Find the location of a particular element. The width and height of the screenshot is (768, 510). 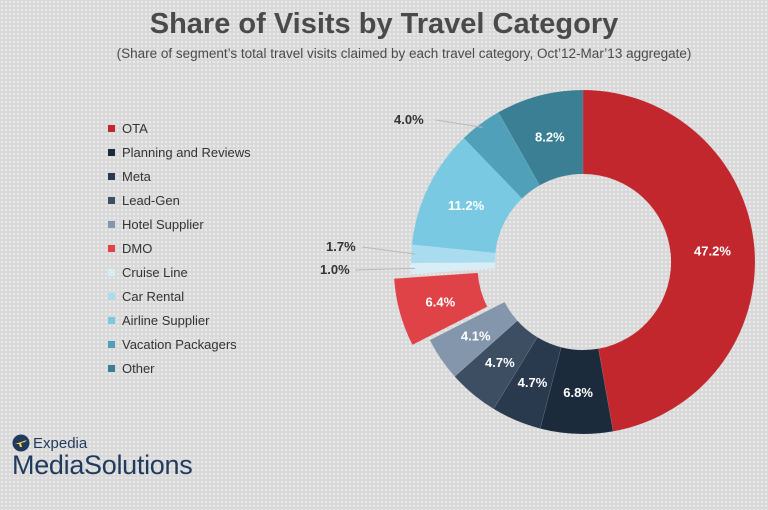

legend-item: Cruise Line is located at coordinates (179, 272).